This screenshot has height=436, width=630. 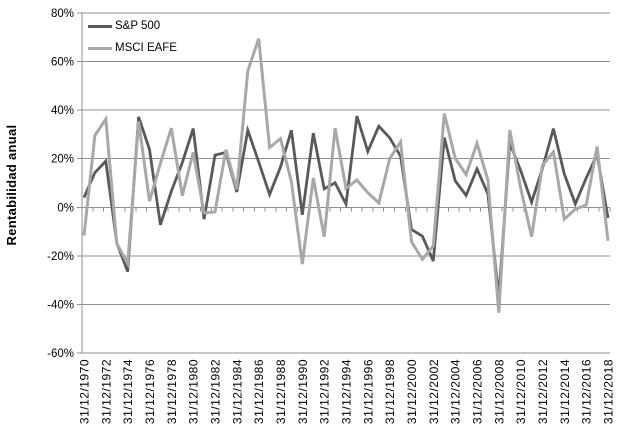 I want to click on x-tick-label: 31/12/2000, so click(x=412, y=391).